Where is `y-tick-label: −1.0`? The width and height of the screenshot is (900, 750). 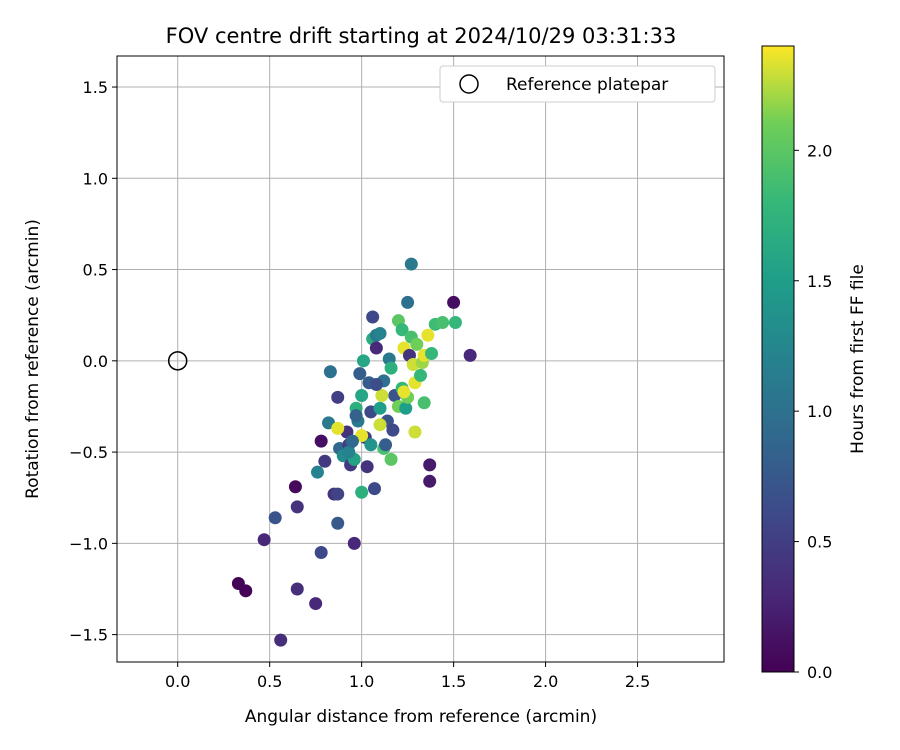 y-tick-label: −1.0 is located at coordinates (88, 543).